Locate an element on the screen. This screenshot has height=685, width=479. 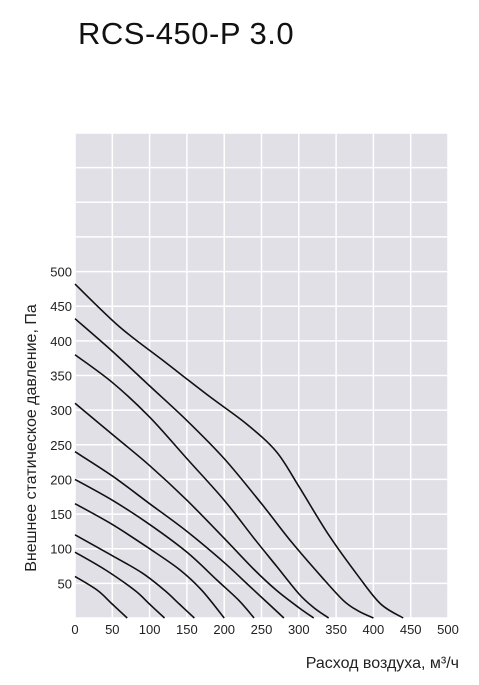
y-tick-label: 100 is located at coordinates (61, 549).